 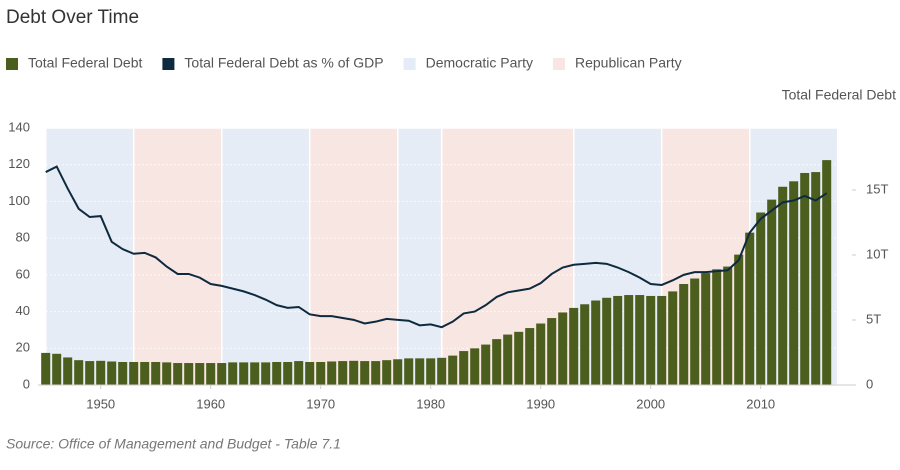 I want to click on legend-label: Total Federal Debt as % of GDP, so click(x=283, y=63).